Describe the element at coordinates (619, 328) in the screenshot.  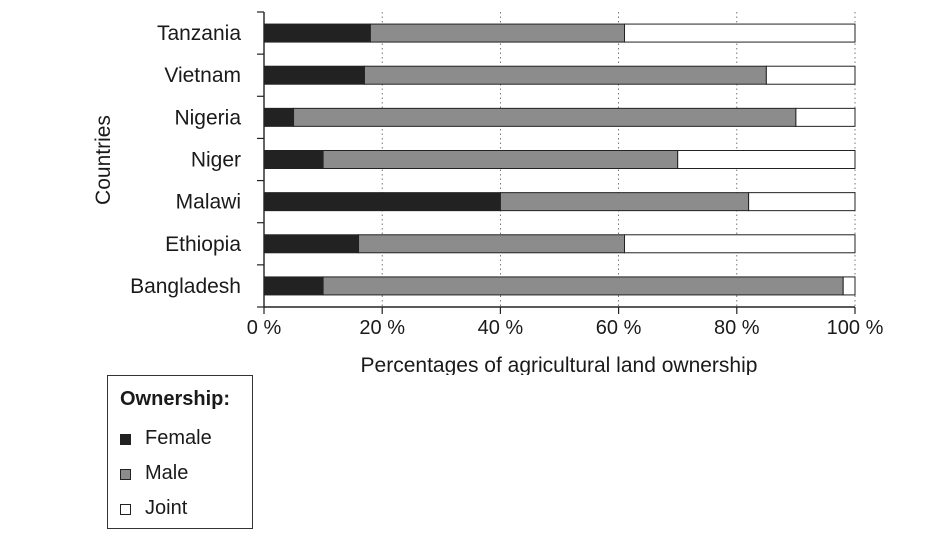
I see `x-tick-label: 60 %` at that location.